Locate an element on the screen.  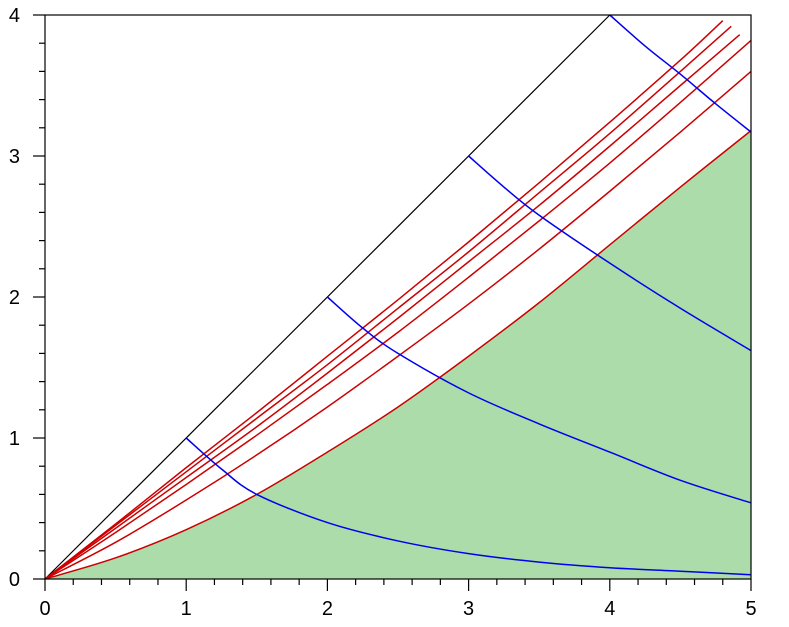
x-tick-label: 1 is located at coordinates (186, 609).